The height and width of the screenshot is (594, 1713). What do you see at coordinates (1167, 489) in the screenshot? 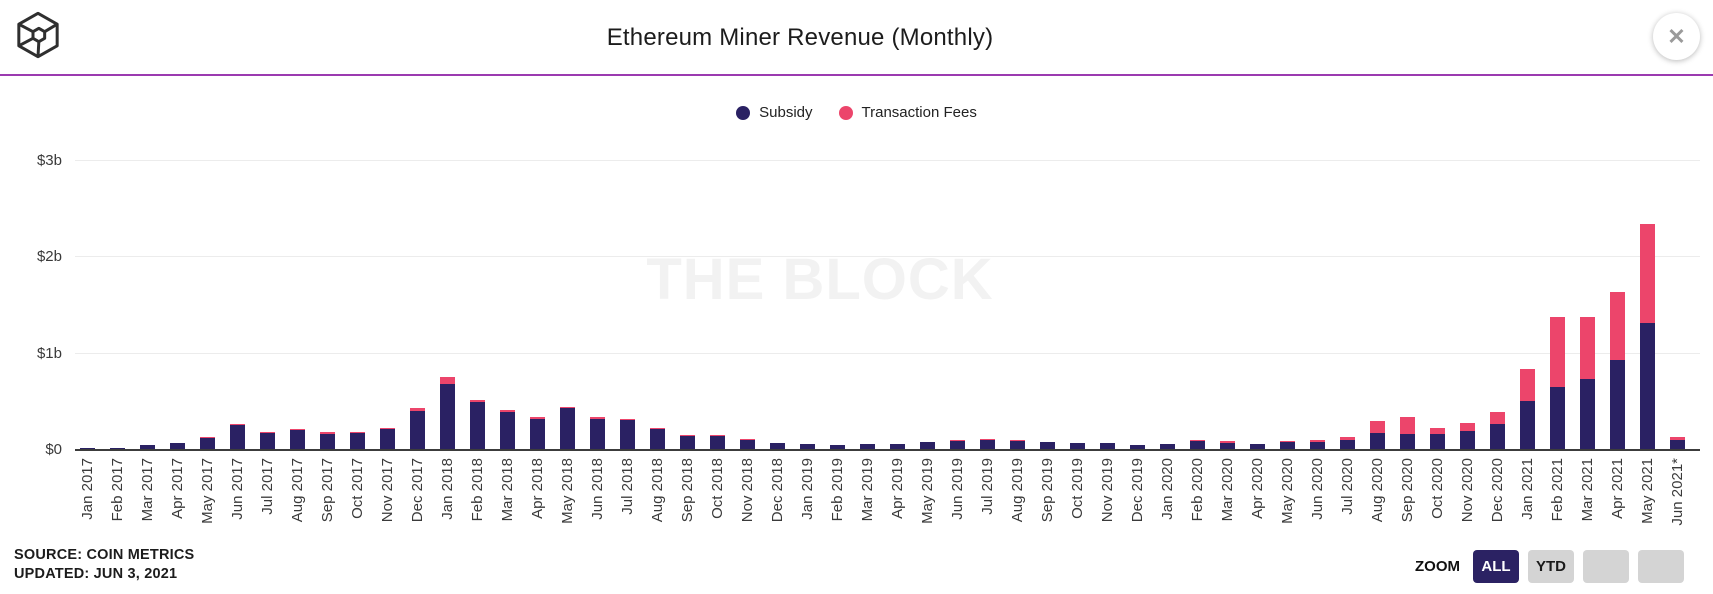
I see `x-axis-tick-label: Jan 2020` at bounding box center [1167, 489].